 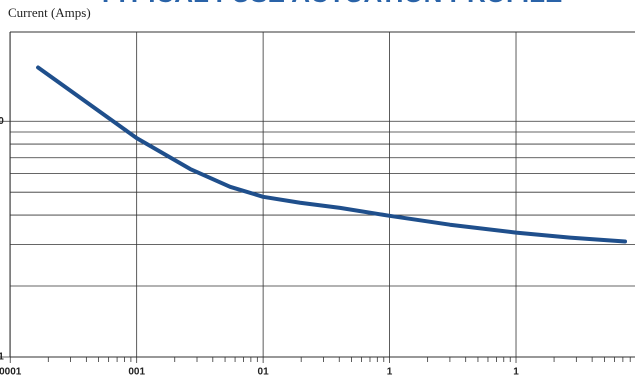 What do you see at coordinates (11, 372) in the screenshot?
I see `x-tick-label: 0001` at bounding box center [11, 372].